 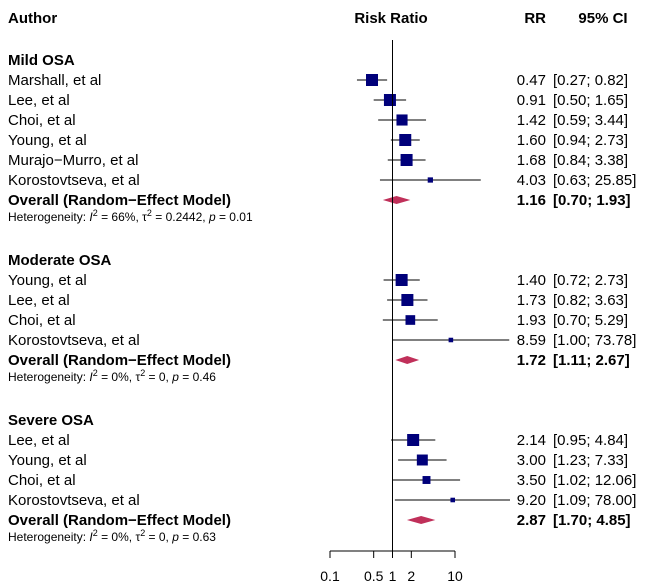 What do you see at coordinates (590, 160) in the screenshot?
I see `study-ci: [0.84; 3.38]` at bounding box center [590, 160].